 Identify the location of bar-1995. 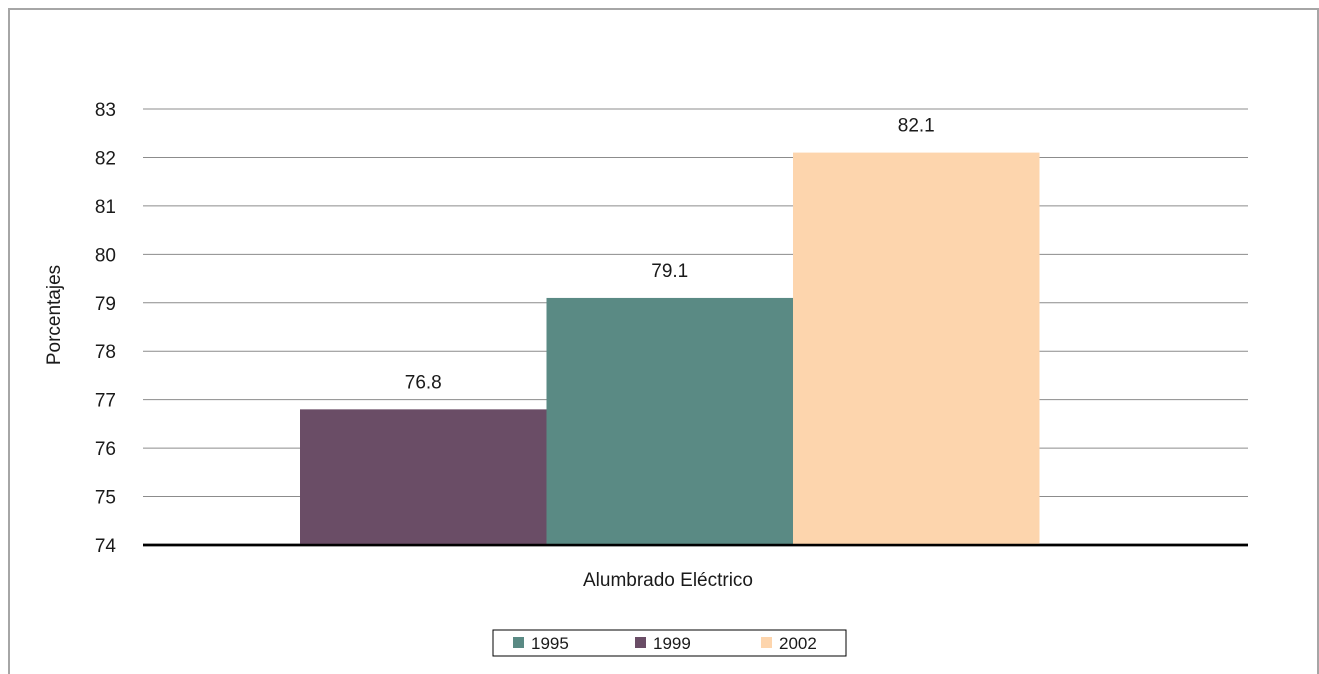
(669, 421).